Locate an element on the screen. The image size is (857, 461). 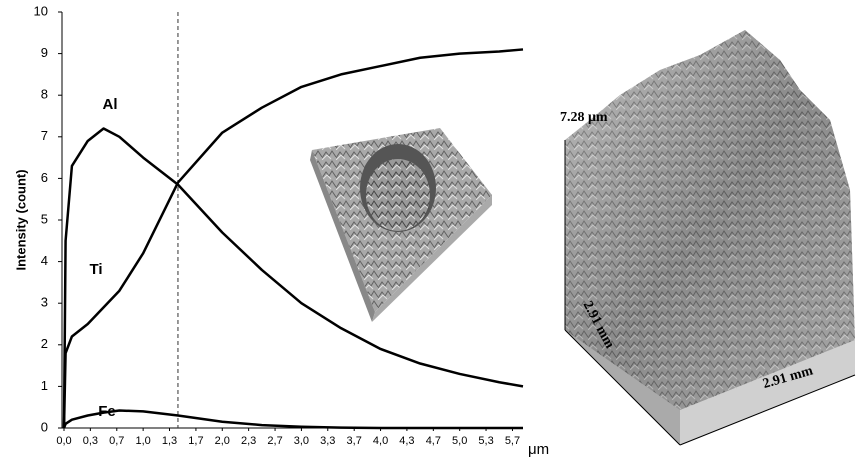
height-label: 7.28 μm is located at coordinates (584, 117).